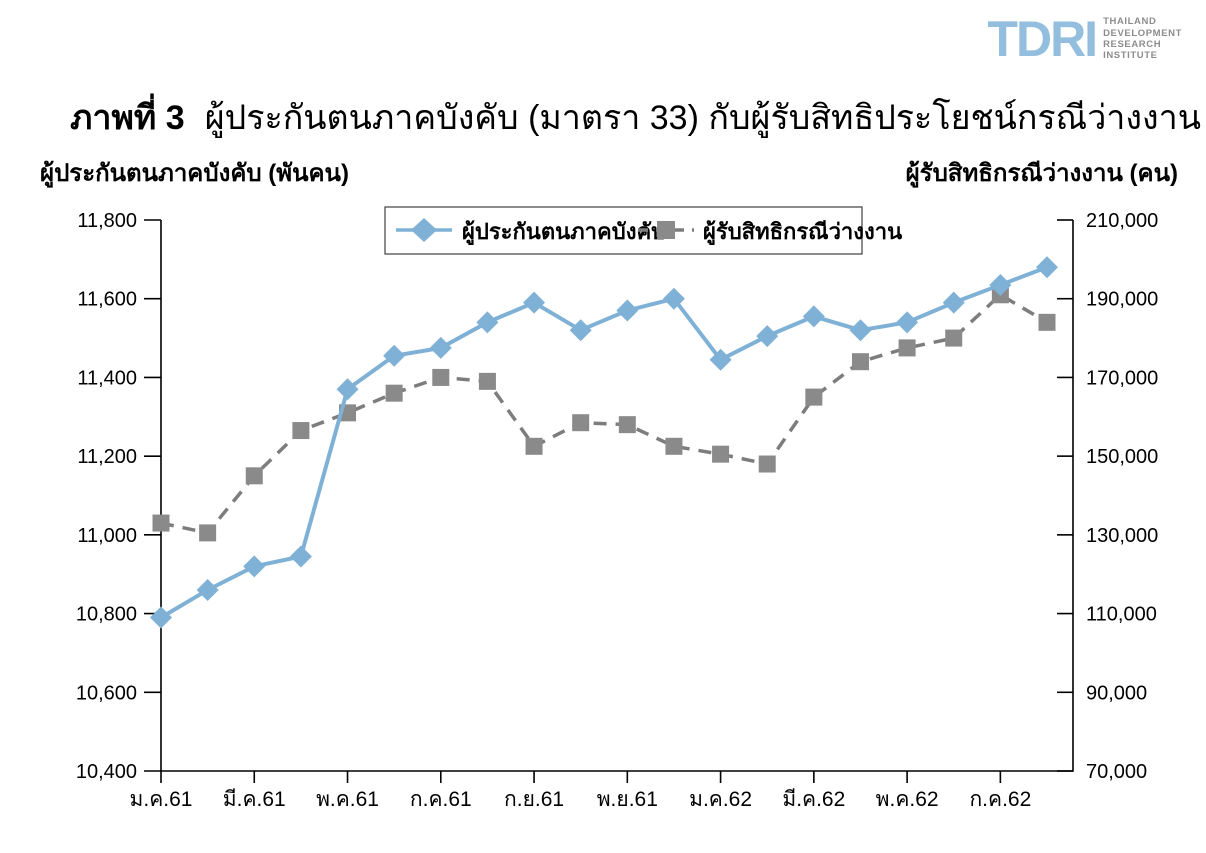  Describe the element at coordinates (106, 772) in the screenshot. I see `left-axis-tick-label: 10,400` at that location.